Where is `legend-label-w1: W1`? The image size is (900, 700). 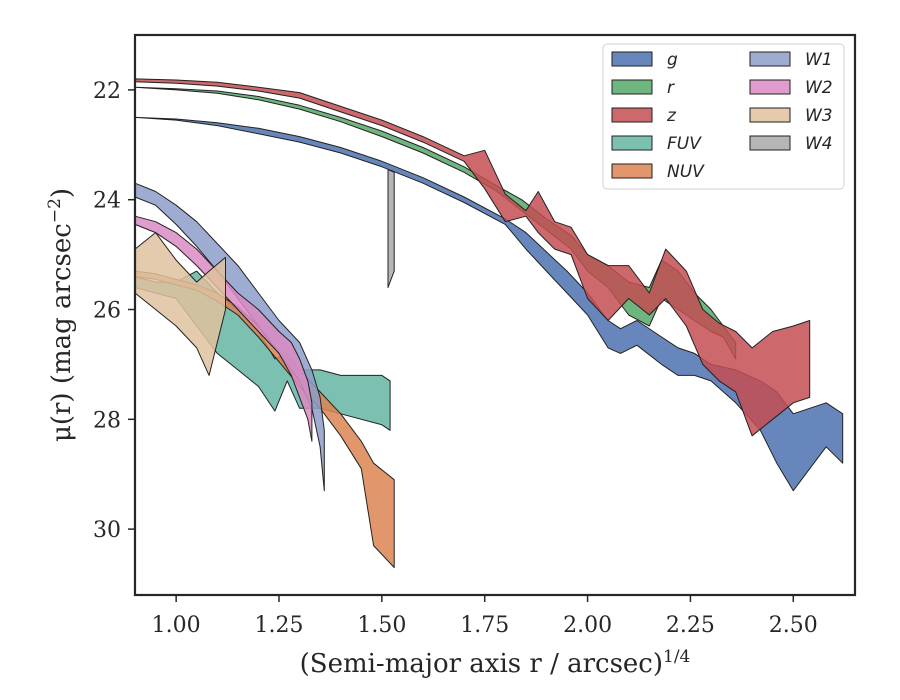
legend-label-w1: W1 is located at coordinates (819, 60).